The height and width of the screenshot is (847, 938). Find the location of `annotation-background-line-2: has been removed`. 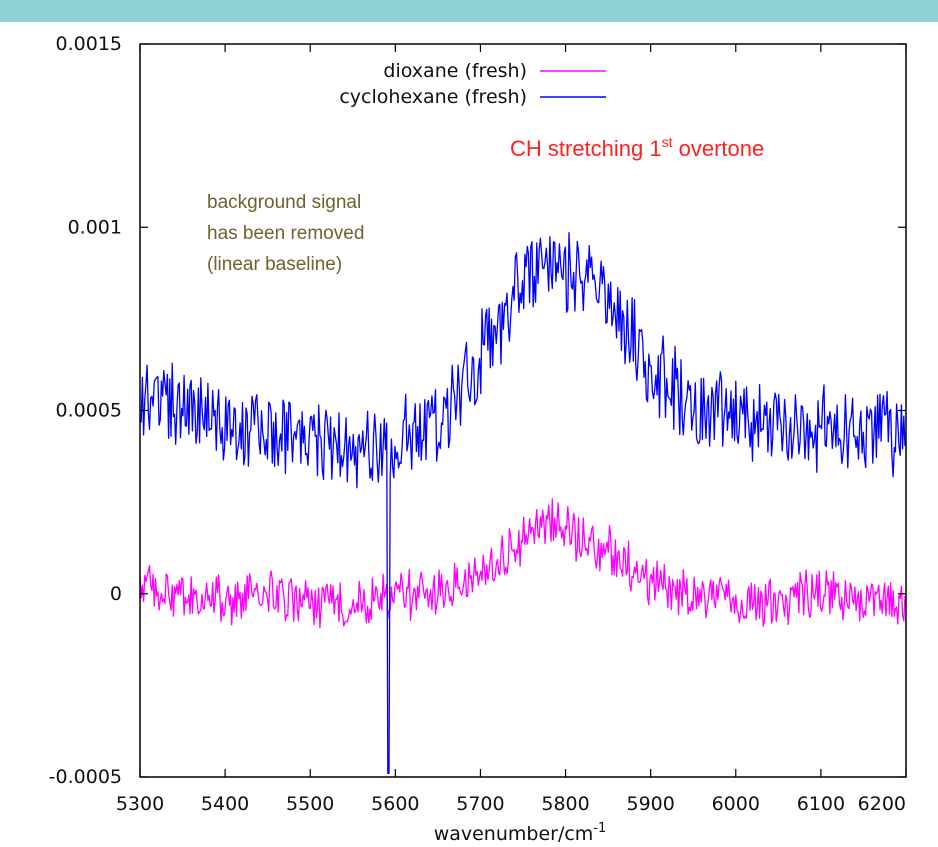

annotation-background-line-2: has been removed is located at coordinates (285, 233).